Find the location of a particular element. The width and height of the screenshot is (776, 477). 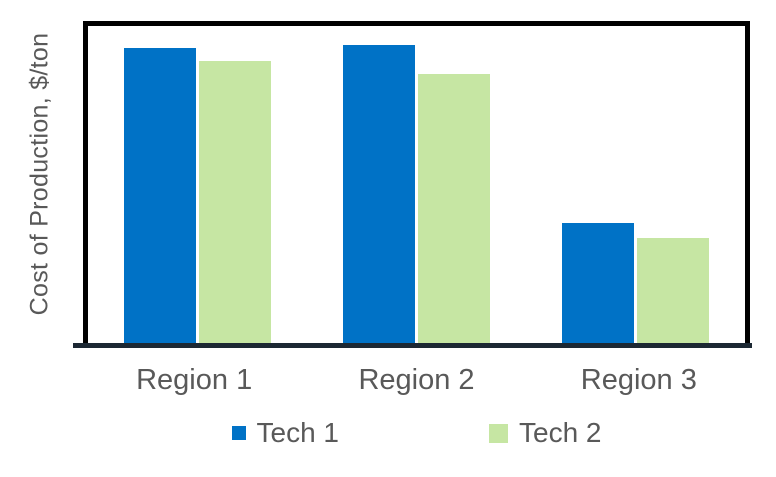

legend-label-tech-1: Tech 1 is located at coordinates (298, 432).